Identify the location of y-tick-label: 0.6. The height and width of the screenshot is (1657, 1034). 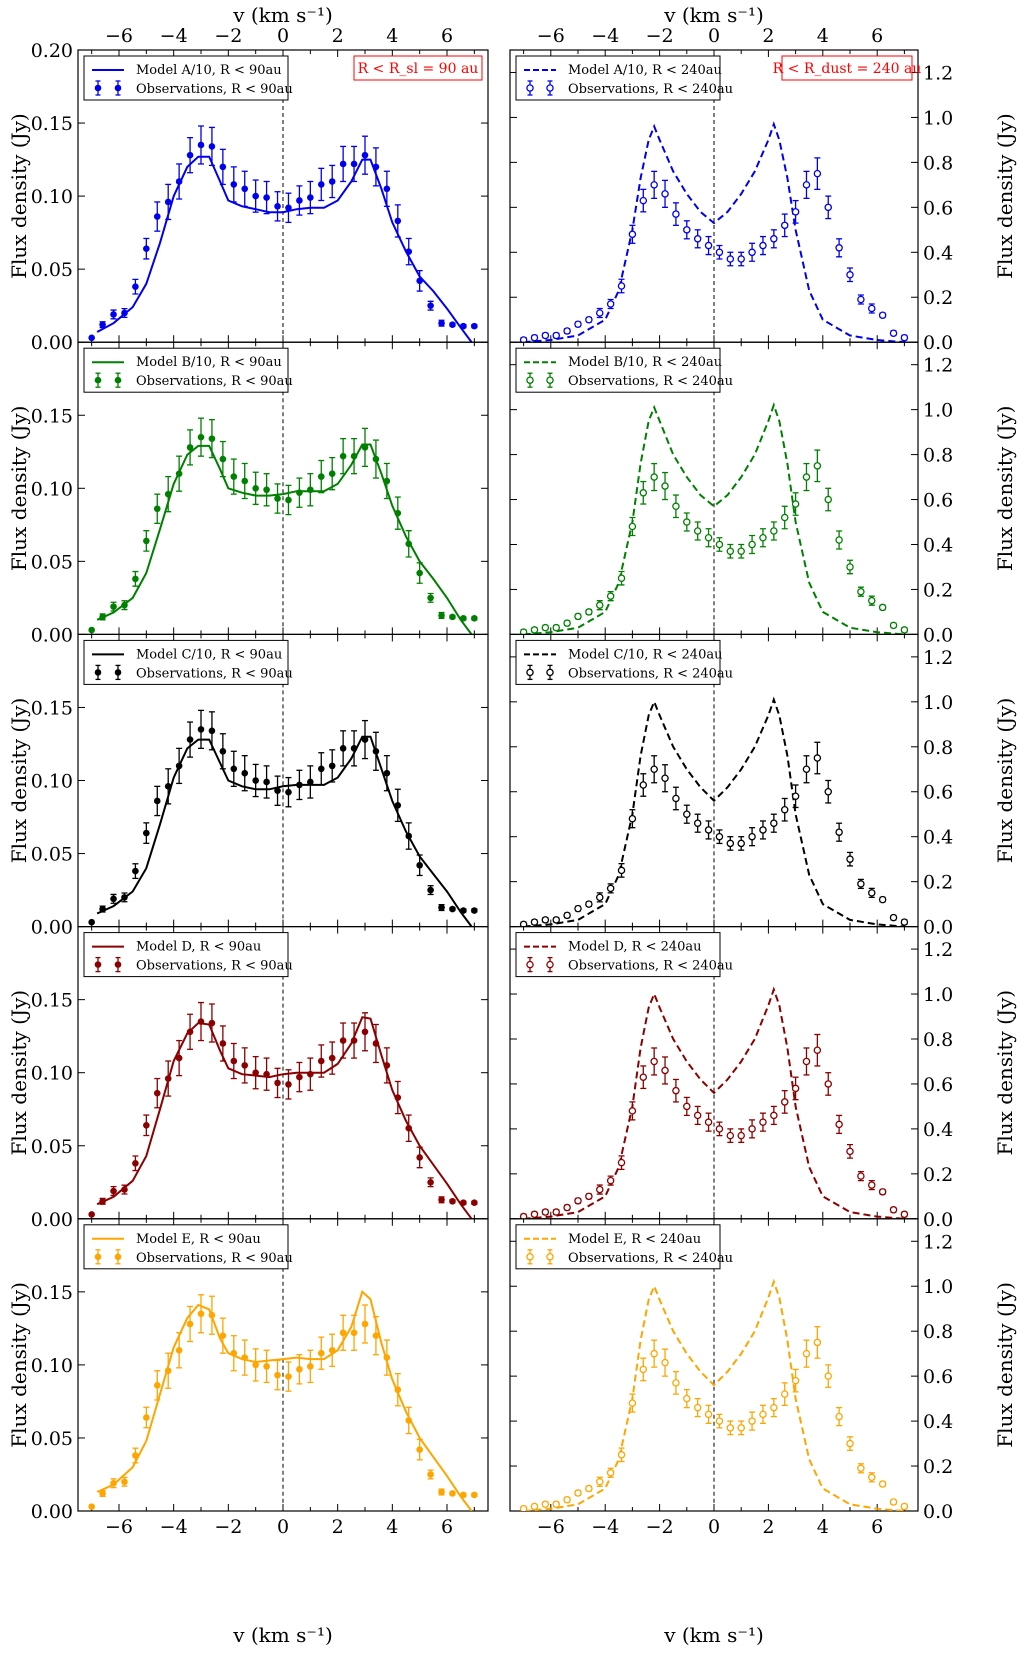
(938, 1377).